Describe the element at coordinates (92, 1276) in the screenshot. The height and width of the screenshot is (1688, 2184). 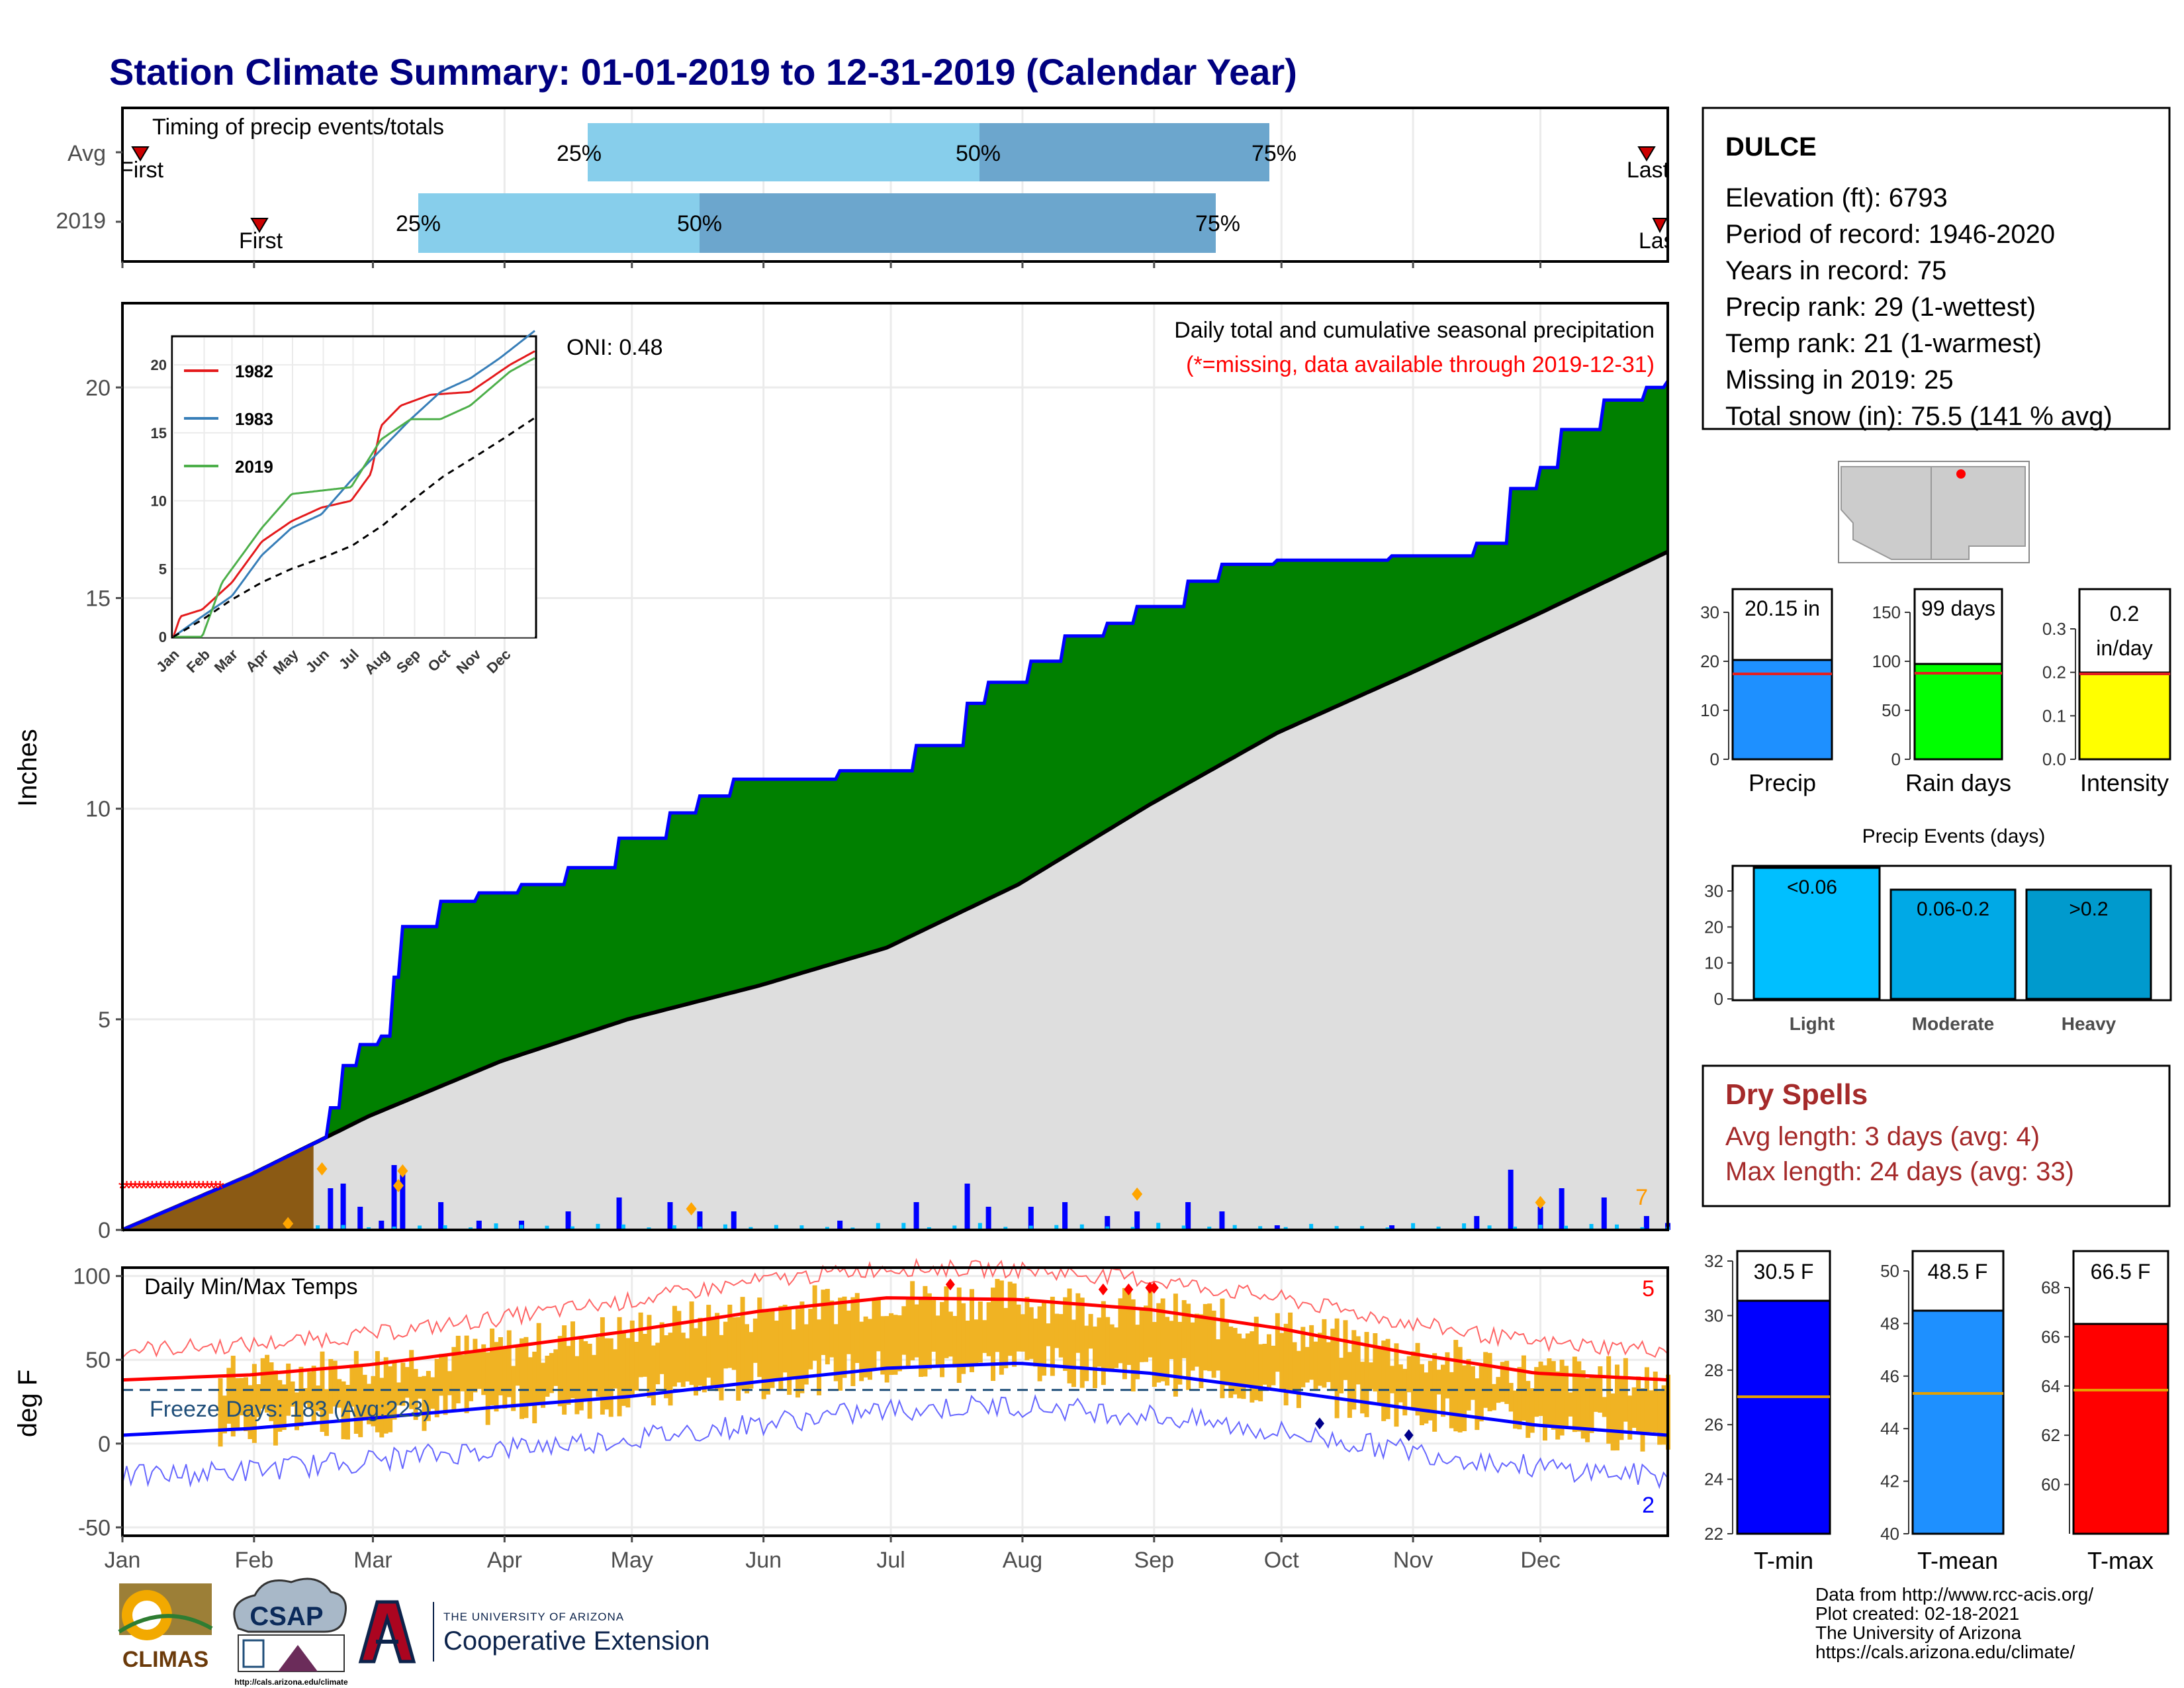
I see `temp-ytick-label: 100` at that location.